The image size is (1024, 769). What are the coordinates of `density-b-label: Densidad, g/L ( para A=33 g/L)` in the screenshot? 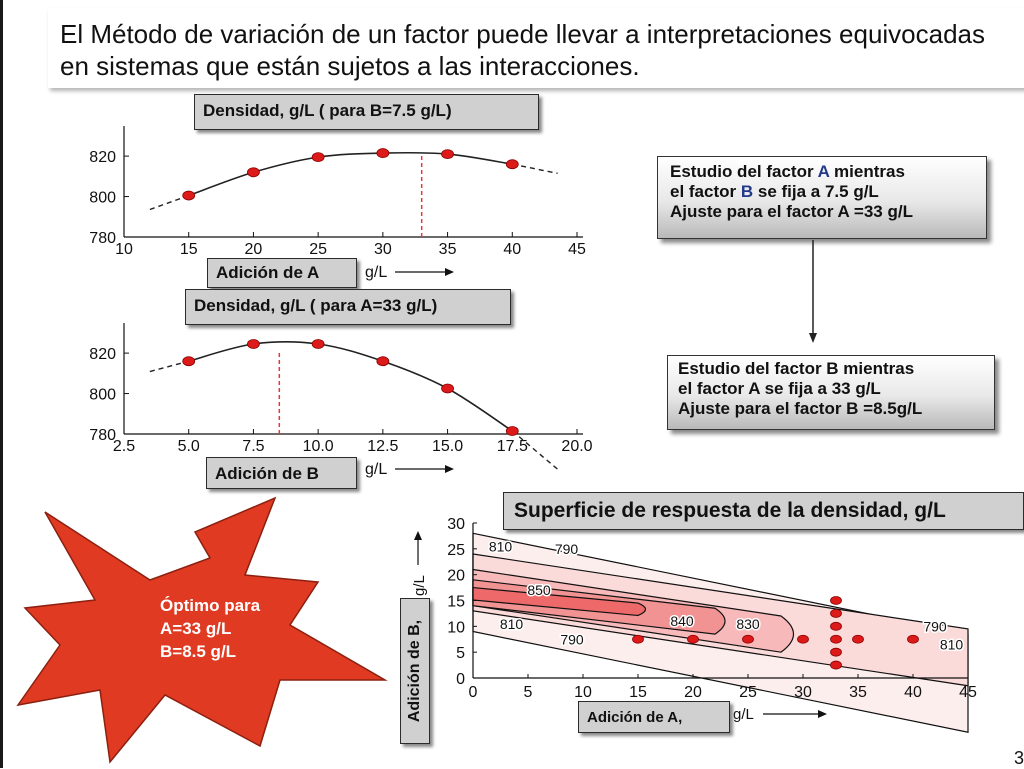 It's located at (348, 307).